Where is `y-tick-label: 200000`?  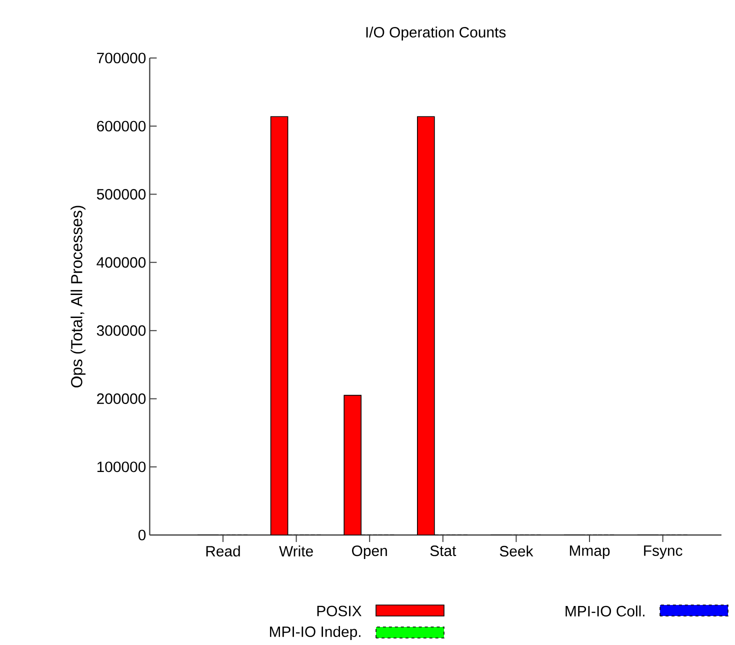 y-tick-label: 200000 is located at coordinates (121, 398).